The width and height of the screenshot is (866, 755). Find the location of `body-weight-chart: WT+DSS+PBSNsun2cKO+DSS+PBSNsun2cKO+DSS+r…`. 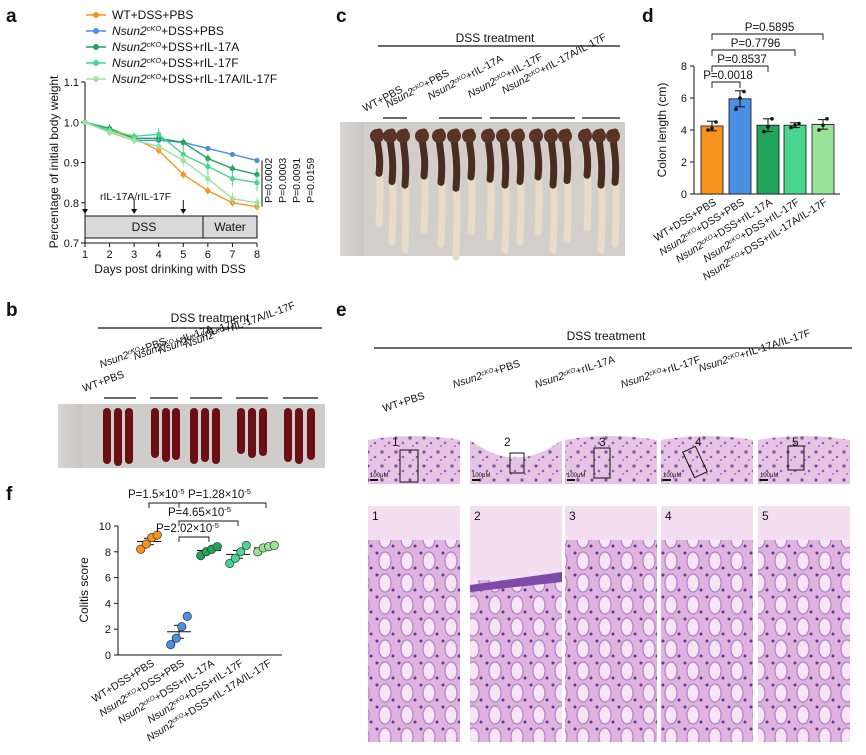

body-weight-chart: WT+DSS+PBSNsun2cKO+DSS+PBSNsun2cKO+DSS+r… is located at coordinates (182, 142).